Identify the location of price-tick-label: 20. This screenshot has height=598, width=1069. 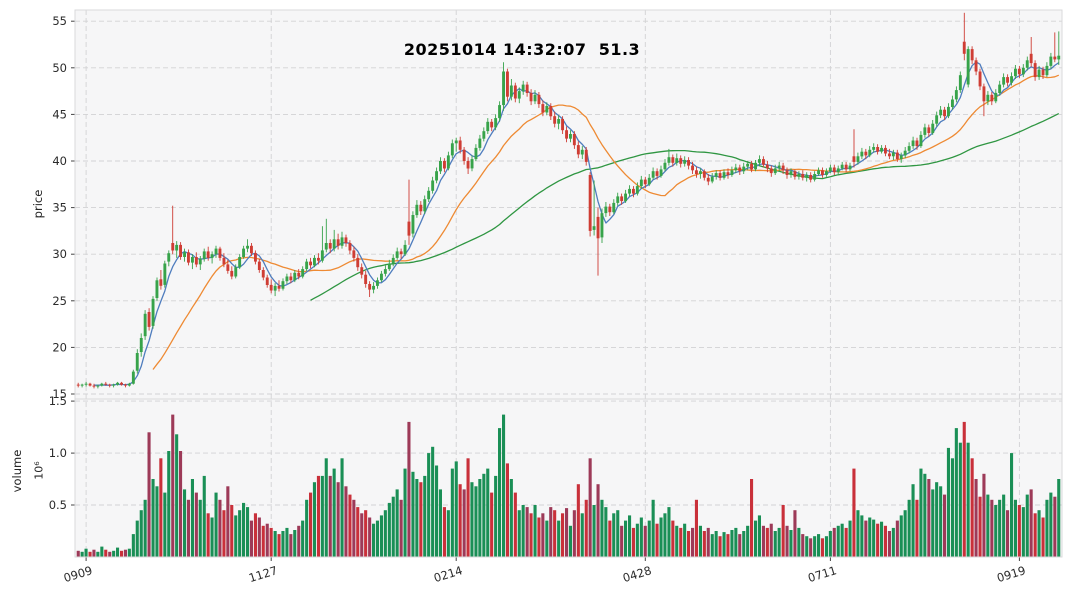
(59, 347).